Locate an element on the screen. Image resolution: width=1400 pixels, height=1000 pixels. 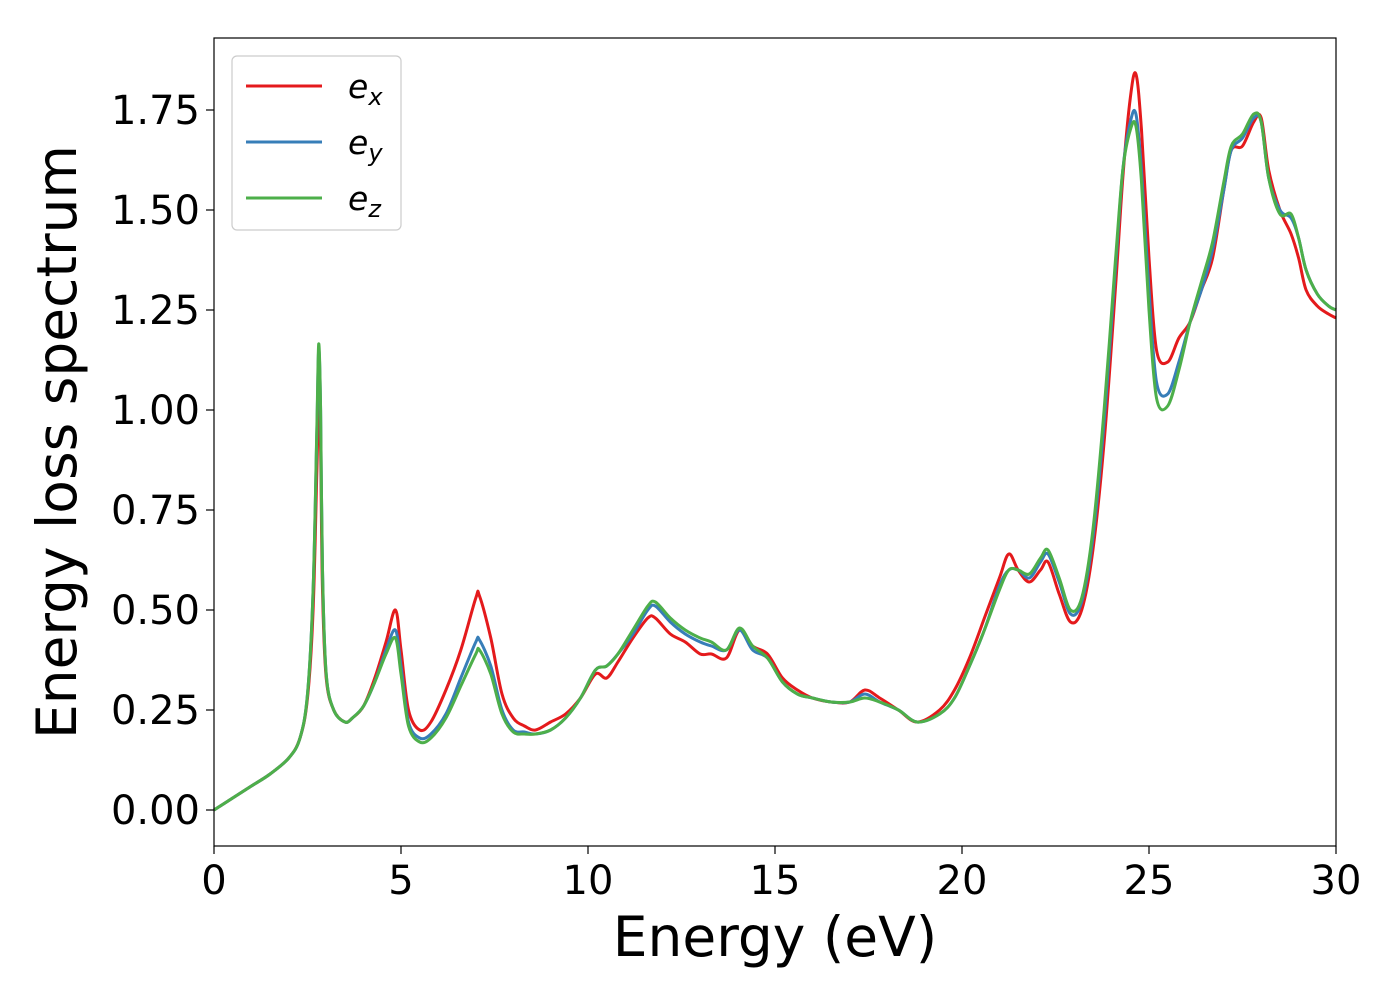
y-axis-title: Energy loss spectrum is located at coordinates (57, 442).